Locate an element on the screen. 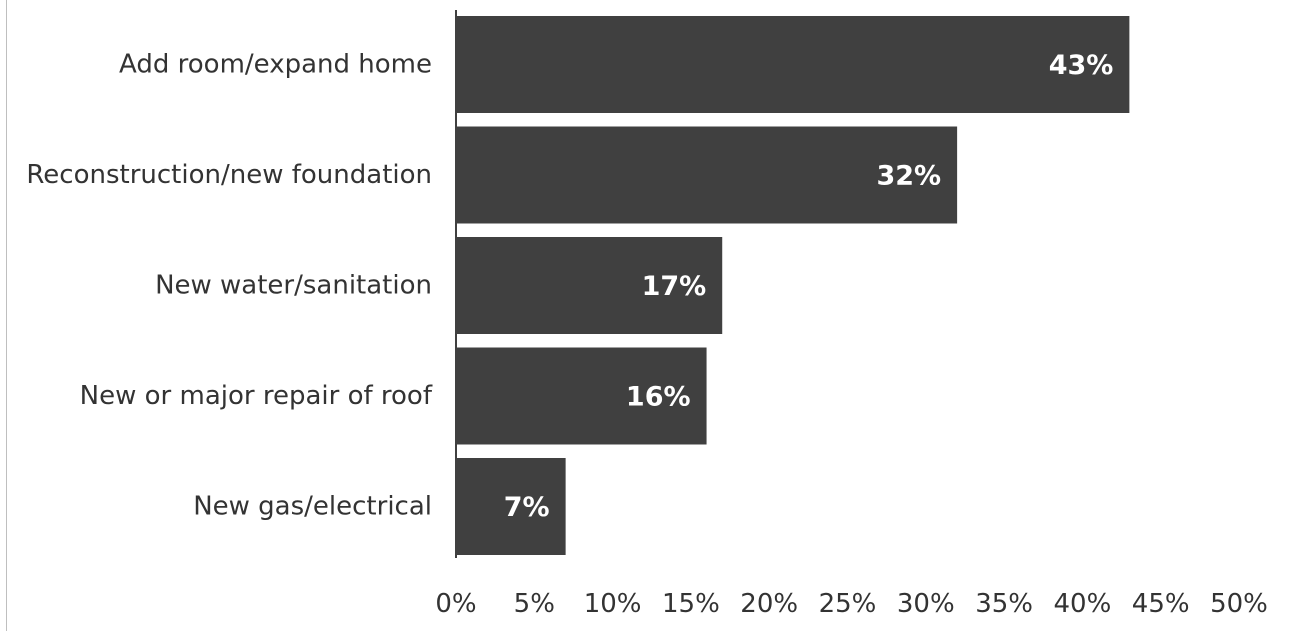 The width and height of the screenshot is (1297, 631). category-label: Add room/expand home is located at coordinates (275, 65).